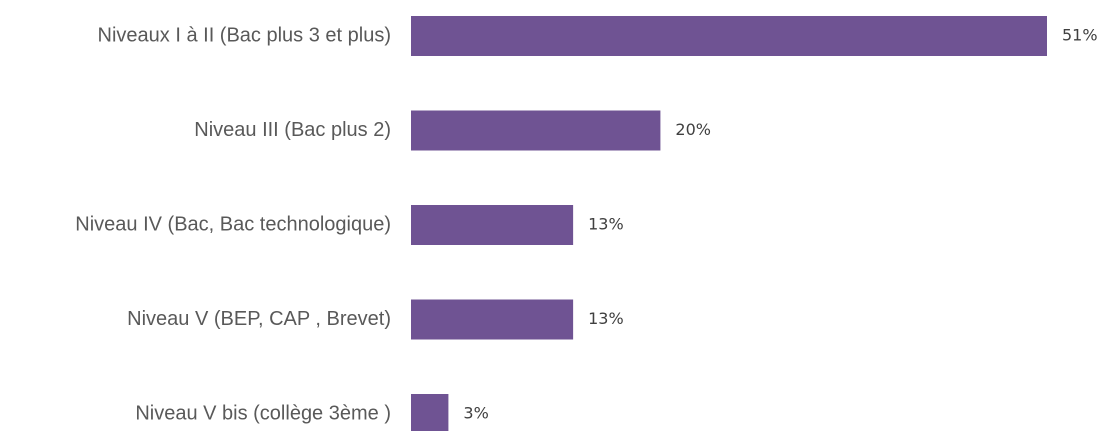  Describe the element at coordinates (259, 319) in the screenshot. I see `category-label: Niveau V (BEP, CAP , Brevet)` at that location.